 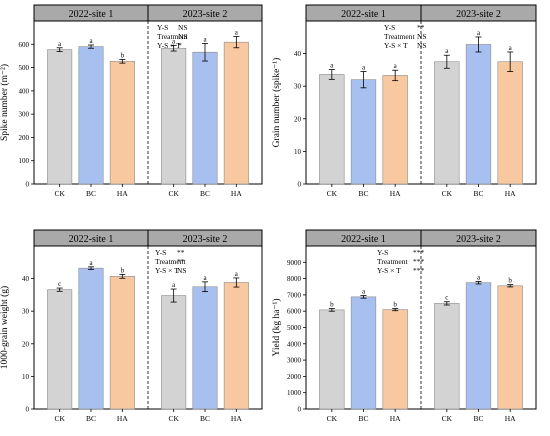 I want to click on y-axis-label: Grain number (spike⁻¹), so click(x=276, y=103).